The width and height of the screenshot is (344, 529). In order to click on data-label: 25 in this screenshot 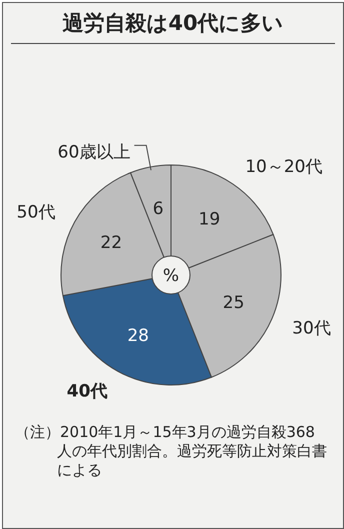, I will do `click(233, 303)`.